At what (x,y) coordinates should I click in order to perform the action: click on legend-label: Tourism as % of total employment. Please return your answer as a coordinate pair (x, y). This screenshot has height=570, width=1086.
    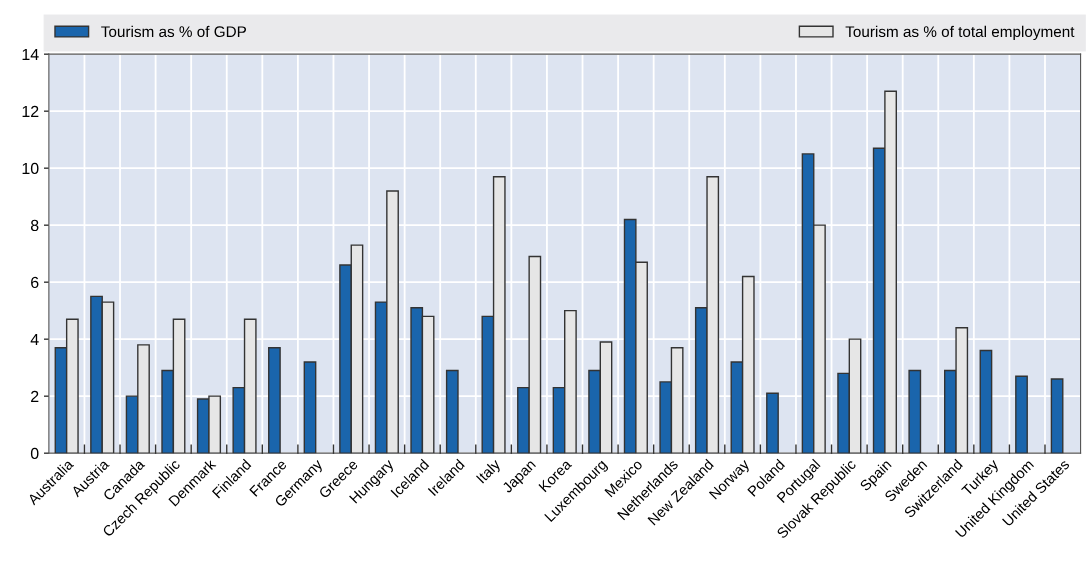
    Looking at the image, I should click on (960, 33).